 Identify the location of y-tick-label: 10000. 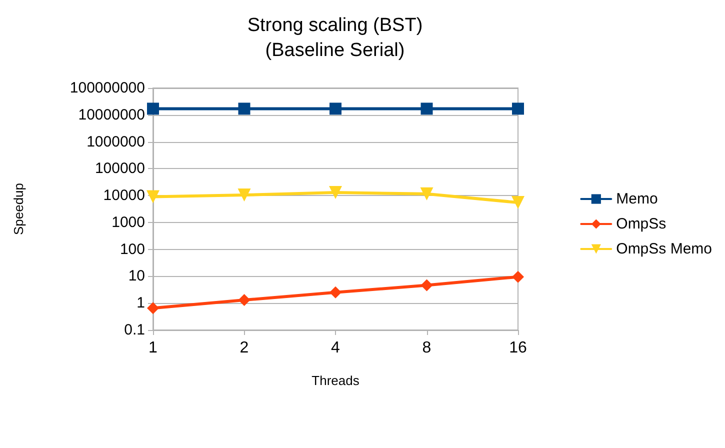
(124, 195).